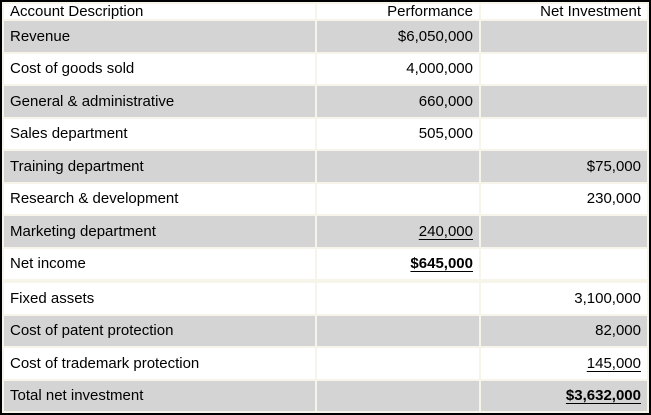 The image size is (651, 415). What do you see at coordinates (398, 133) in the screenshot?
I see `performance-cell: 505,000` at bounding box center [398, 133].